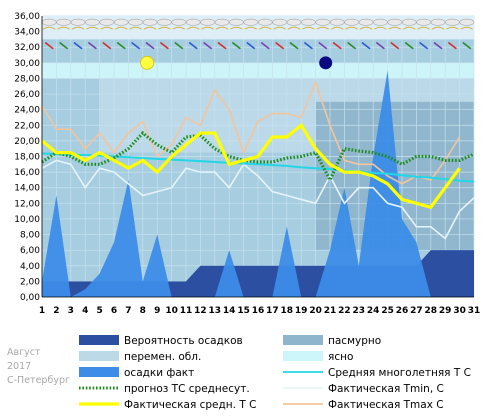  Describe the element at coordinates (416, 311) in the screenshot. I see `x-tick-label: 27` at that location.